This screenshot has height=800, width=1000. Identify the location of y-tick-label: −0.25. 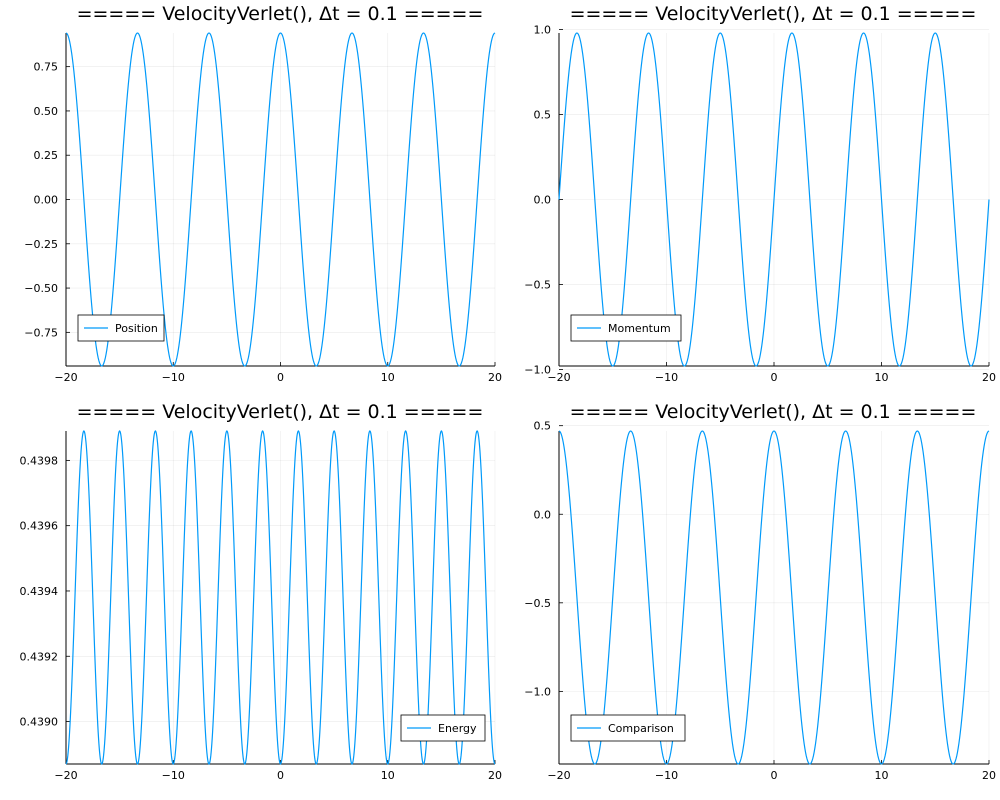
(41, 244).